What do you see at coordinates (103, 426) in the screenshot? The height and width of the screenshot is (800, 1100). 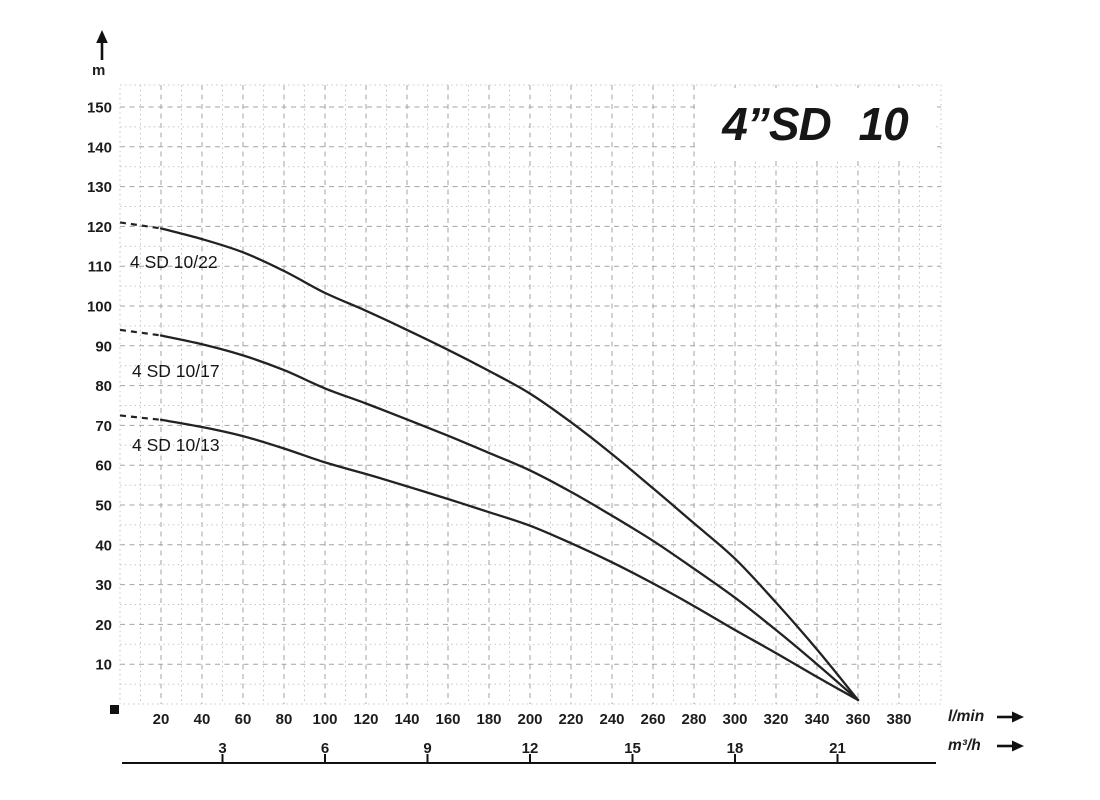 I see `y-tick-label: 70` at bounding box center [103, 426].